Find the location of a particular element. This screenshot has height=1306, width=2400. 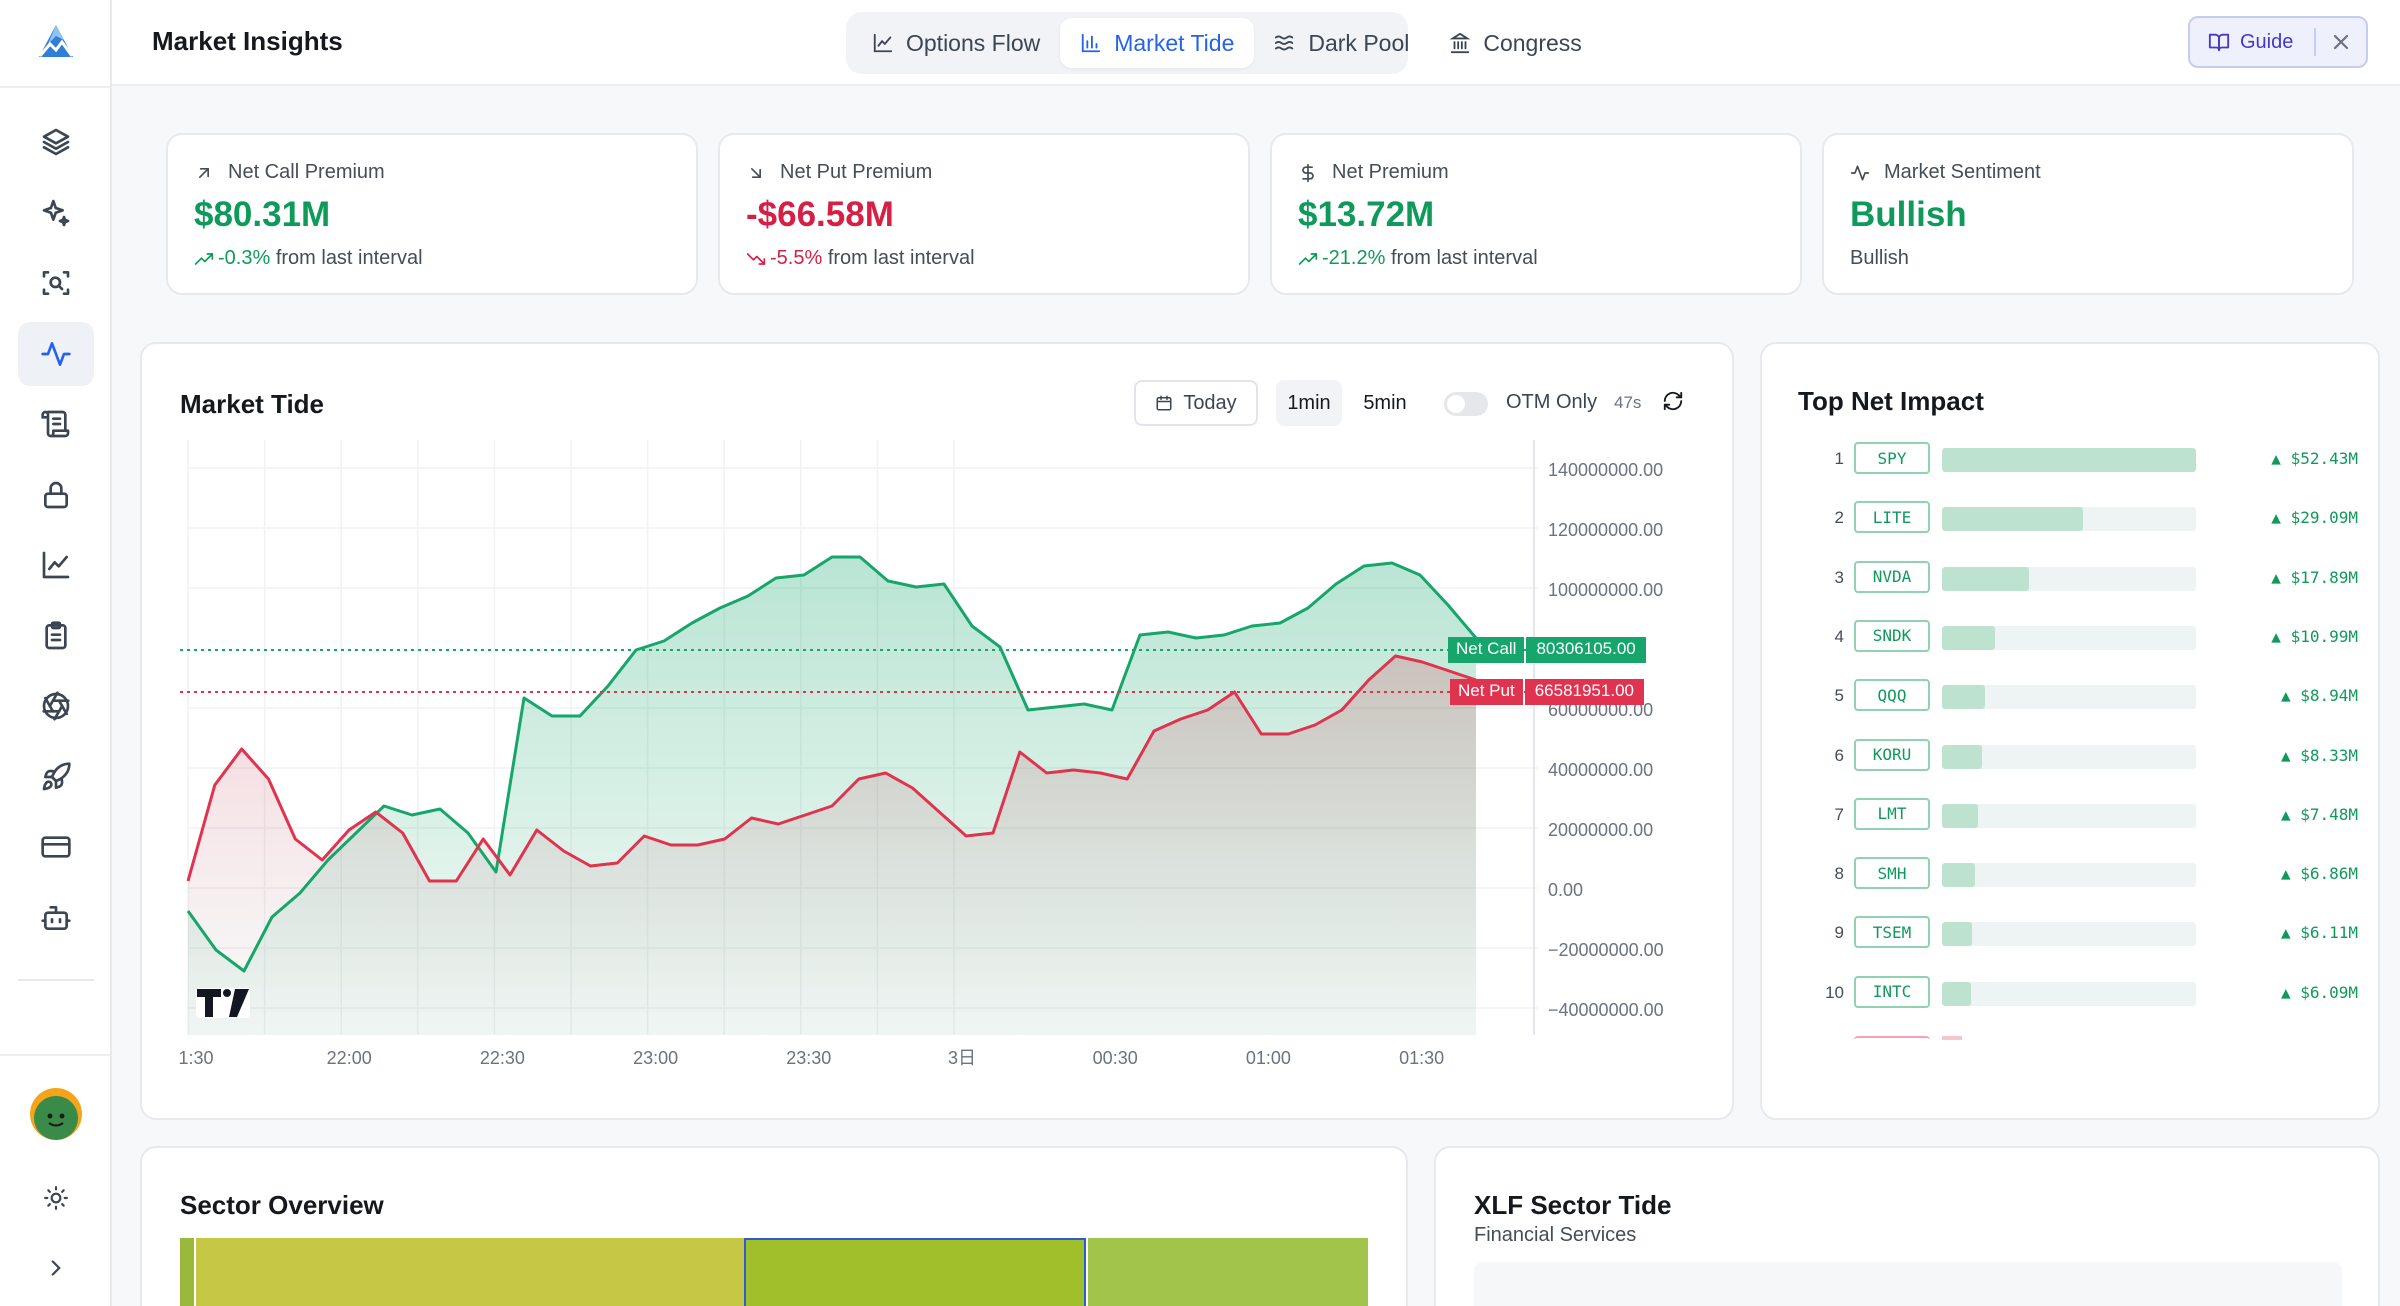

interval-5min-button: 5min is located at coordinates (1385, 402).